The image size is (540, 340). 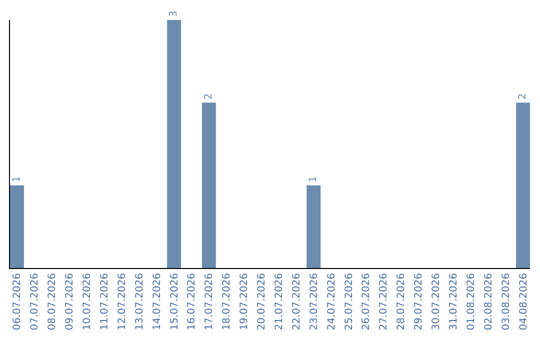 What do you see at coordinates (488, 301) in the screenshot?
I see `x-tick-label: 02.08.2026` at bounding box center [488, 301].